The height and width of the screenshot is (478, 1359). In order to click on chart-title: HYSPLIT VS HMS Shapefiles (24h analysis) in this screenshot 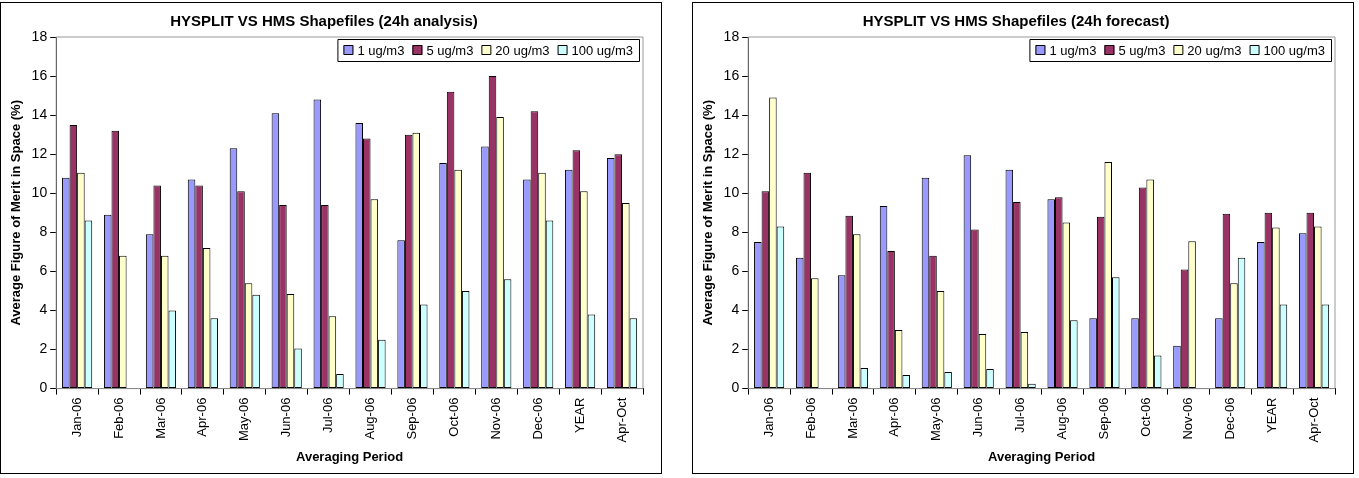, I will do `click(324, 21)`.